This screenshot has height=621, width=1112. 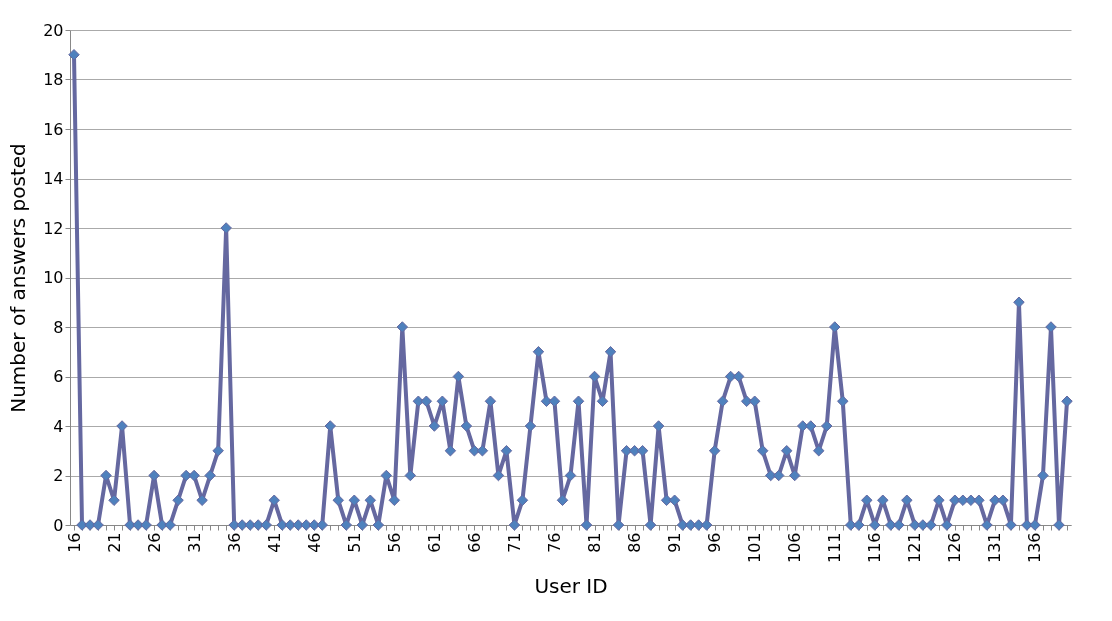 What do you see at coordinates (1035, 548) in the screenshot?
I see `x-tick-label: 136` at bounding box center [1035, 548].